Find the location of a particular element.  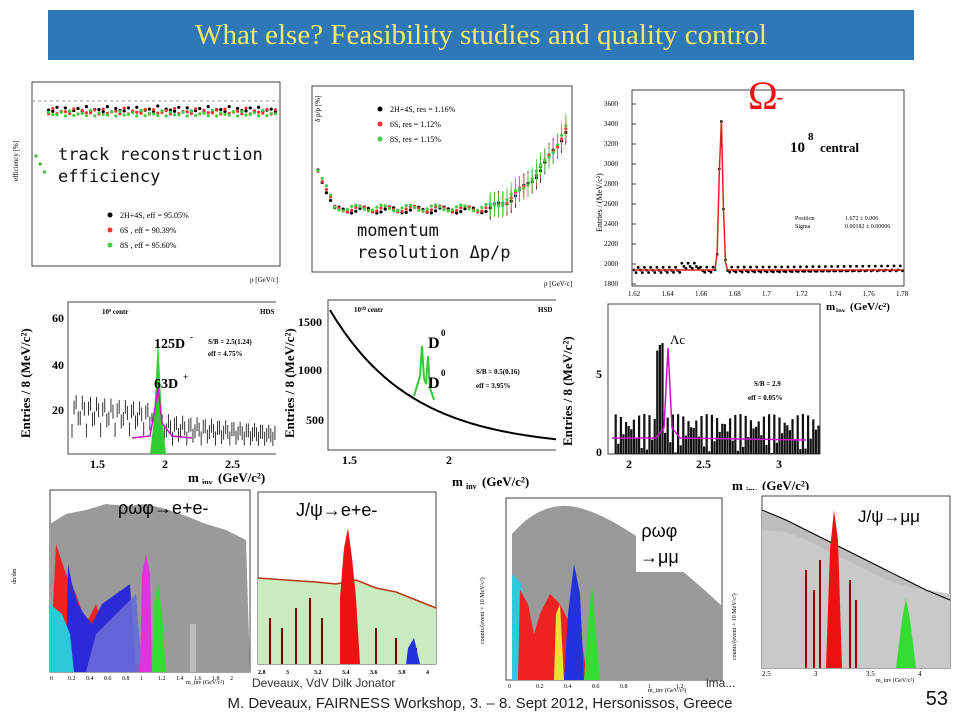

jpsi-mumu-label: J/ψ→μμ is located at coordinates (889, 516).